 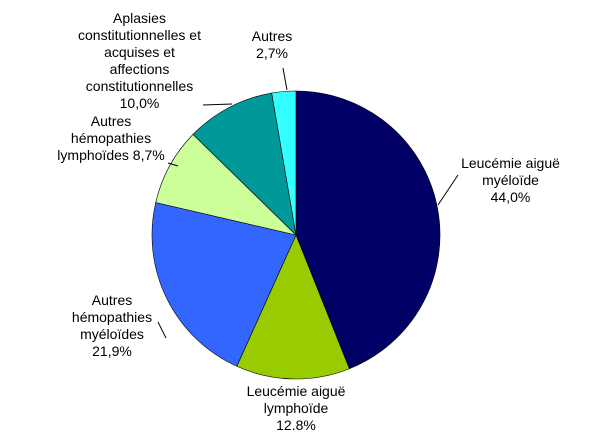 I want to click on slice-label: Autres 2,7%, so click(x=272, y=45).